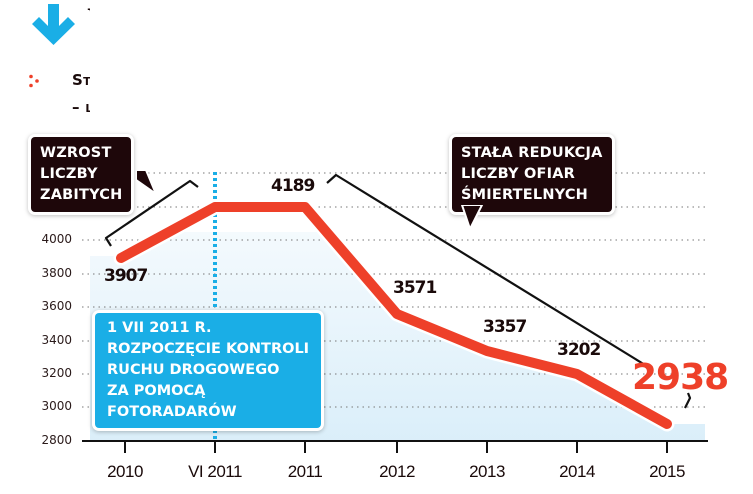 The width and height of the screenshot is (753, 494). I want to click on bullet-dots-icon, so click(34, 82).